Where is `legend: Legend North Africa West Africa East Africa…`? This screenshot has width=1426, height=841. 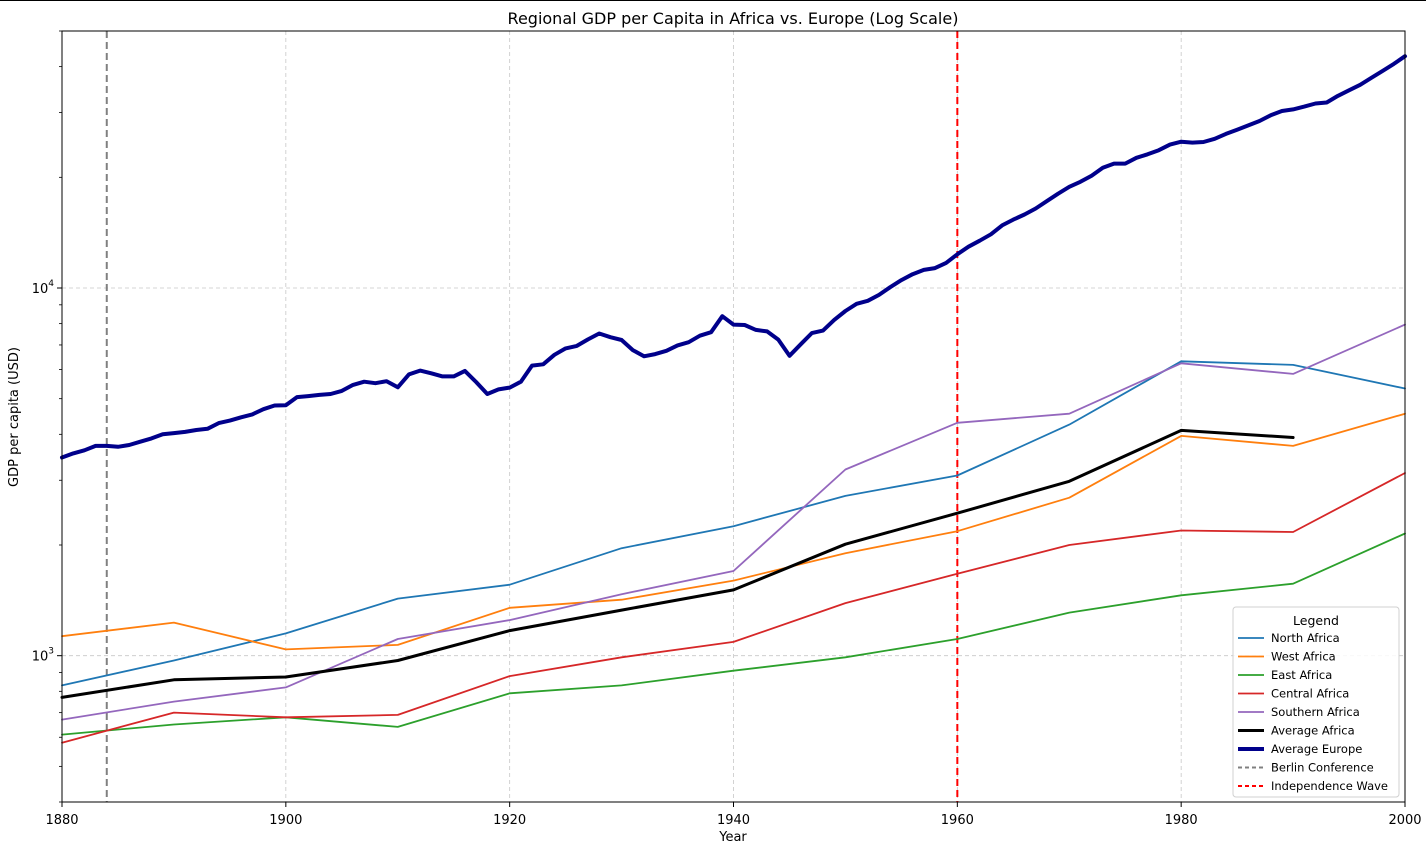
legend: Legend North Africa West Africa East Africa… is located at coordinates (1316, 702).